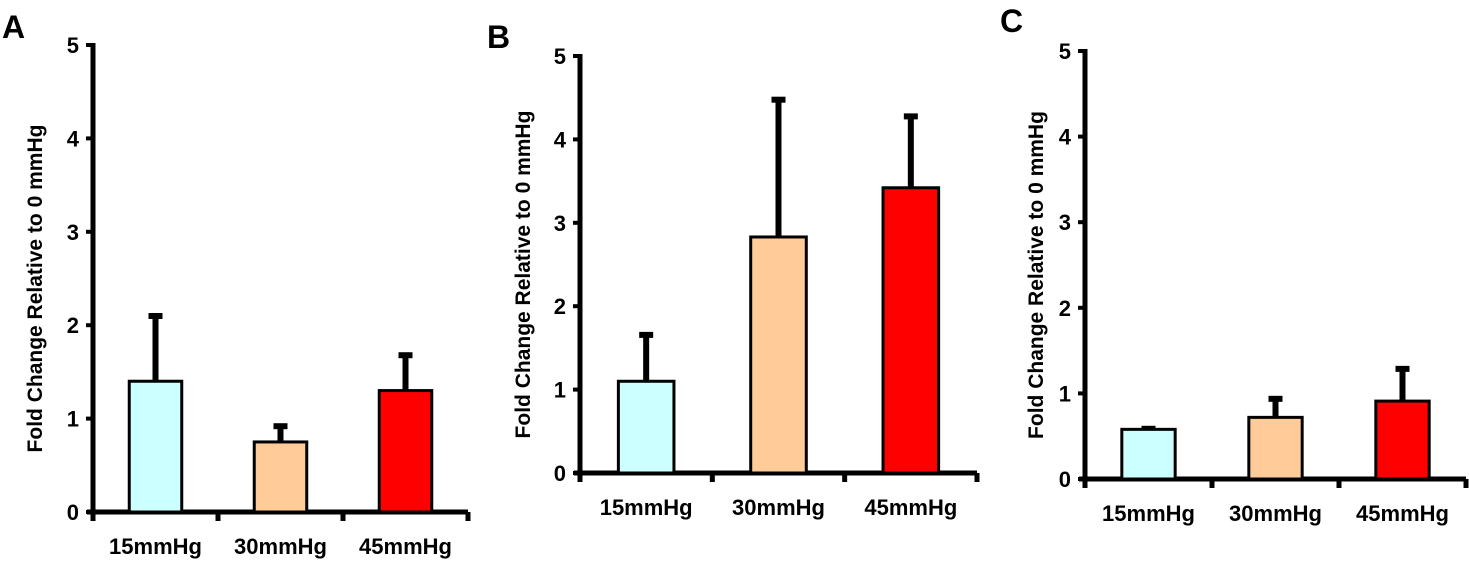 The image size is (1469, 563). I want to click on panel-label: C, so click(1011, 21).